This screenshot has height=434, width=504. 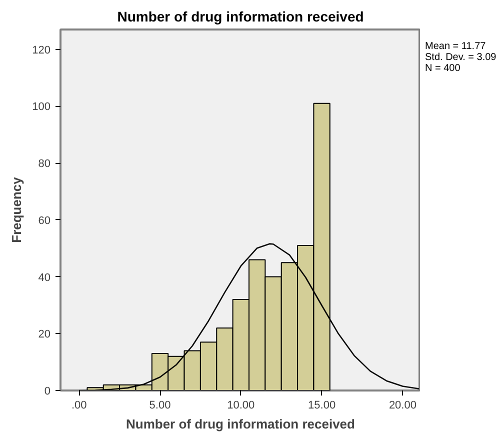 I want to click on y-tick-label: 80, so click(x=44, y=164).